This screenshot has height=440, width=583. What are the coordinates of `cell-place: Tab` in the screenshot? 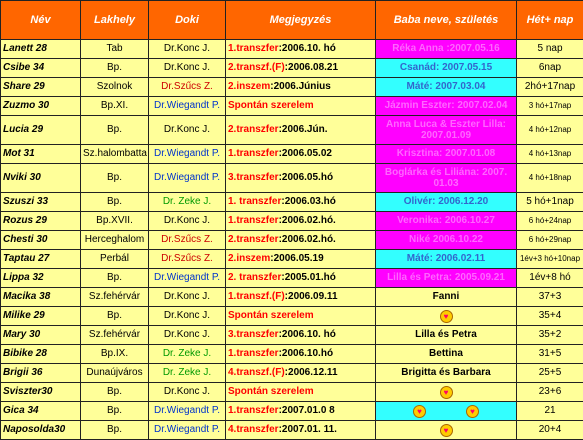 It's located at (114, 49).